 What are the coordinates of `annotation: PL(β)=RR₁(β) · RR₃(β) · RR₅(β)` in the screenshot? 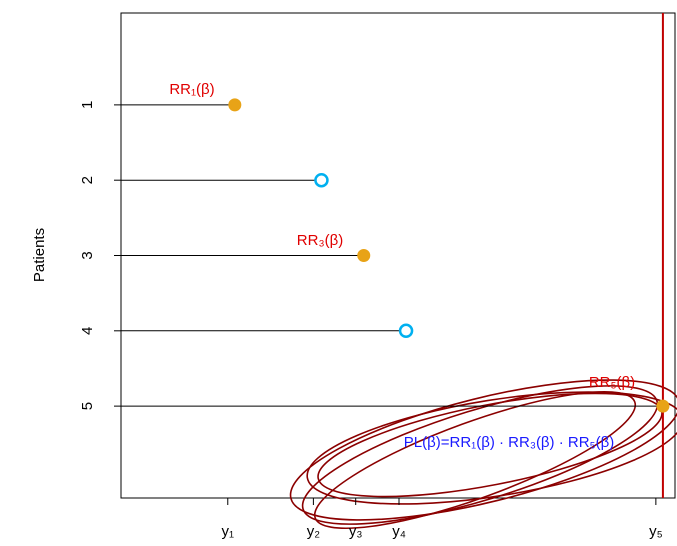 It's located at (509, 442).